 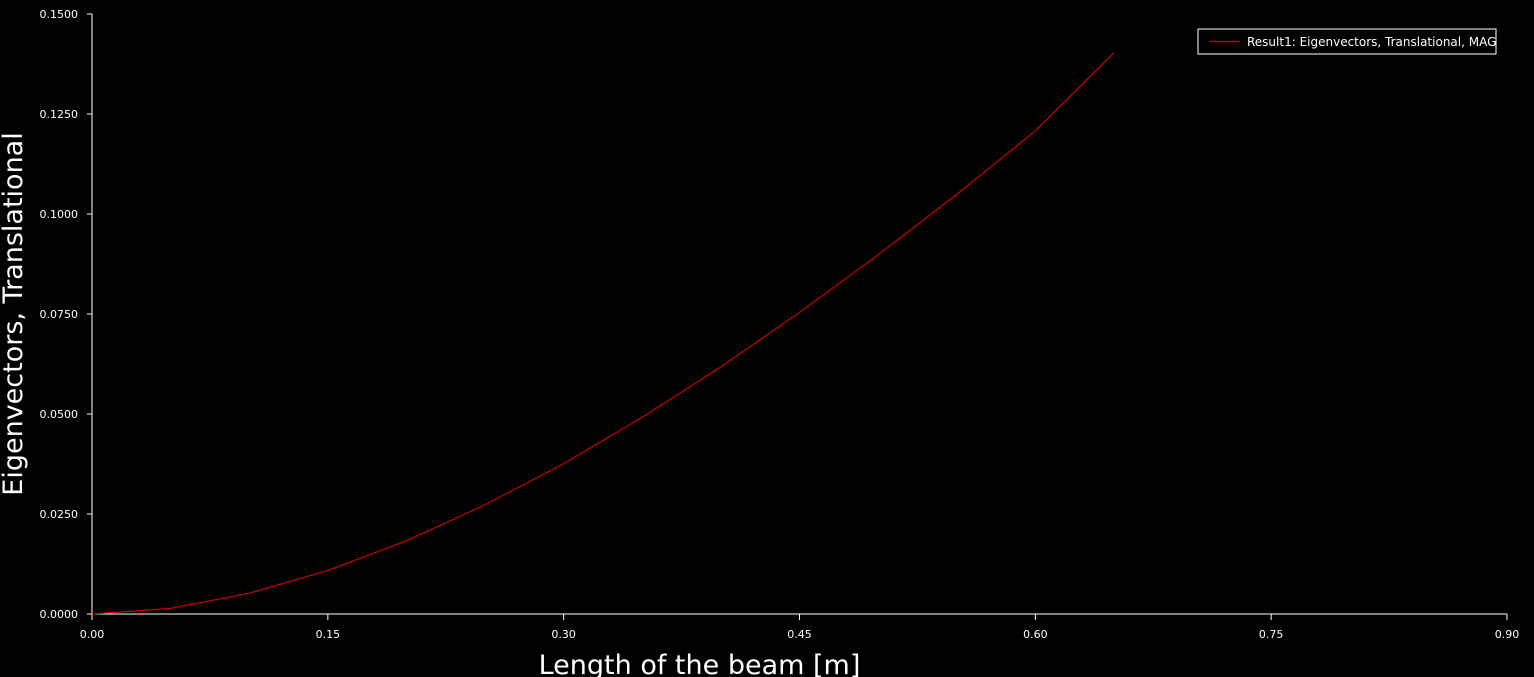 What do you see at coordinates (700, 663) in the screenshot?
I see `x-axis-title: Length of the beam [m]` at bounding box center [700, 663].